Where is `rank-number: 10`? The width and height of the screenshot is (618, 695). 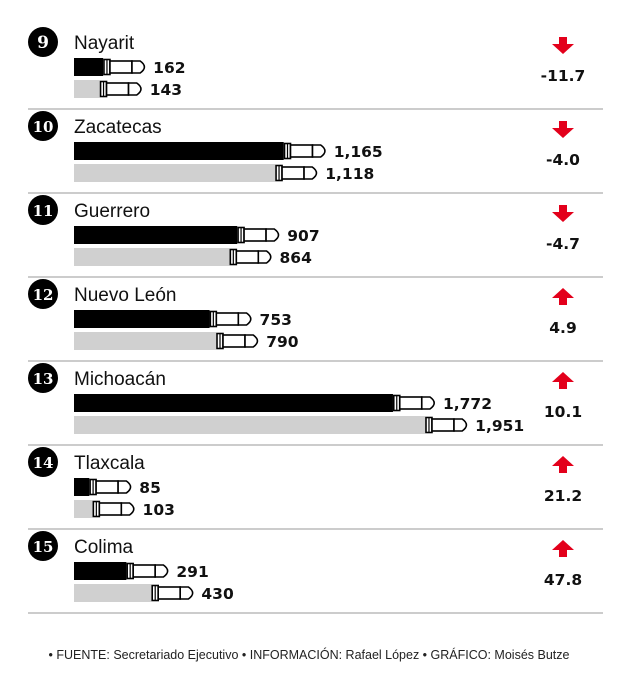 rank-number: 10 is located at coordinates (43, 127).